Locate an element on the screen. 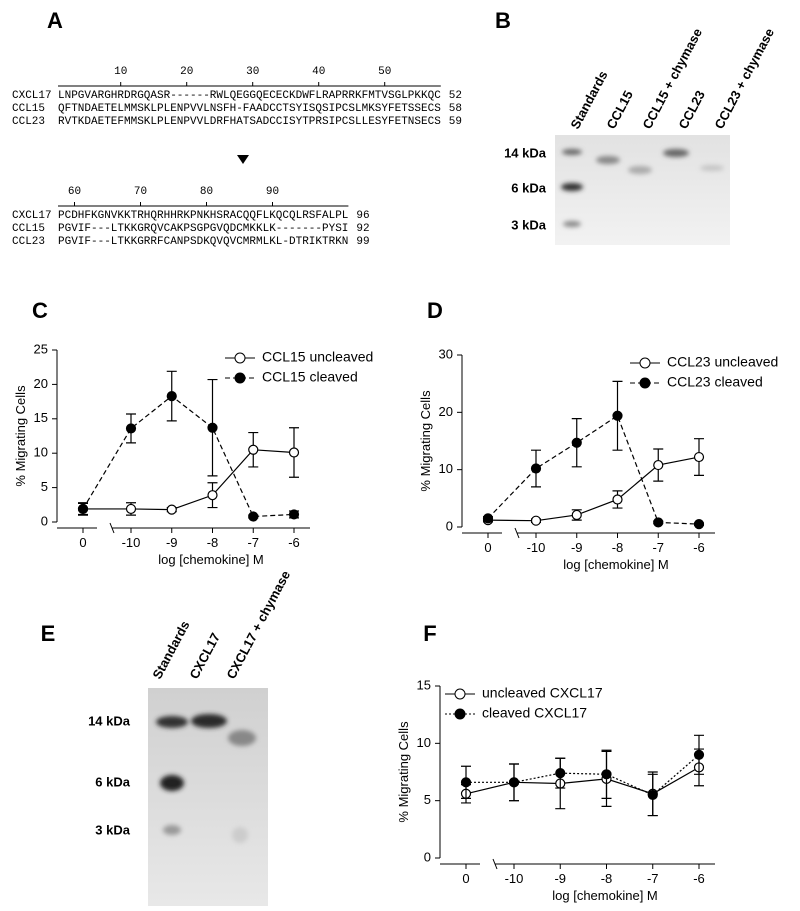 This screenshot has height=911, width=800. lane-label: CCL15 is located at coordinates (619, 109).